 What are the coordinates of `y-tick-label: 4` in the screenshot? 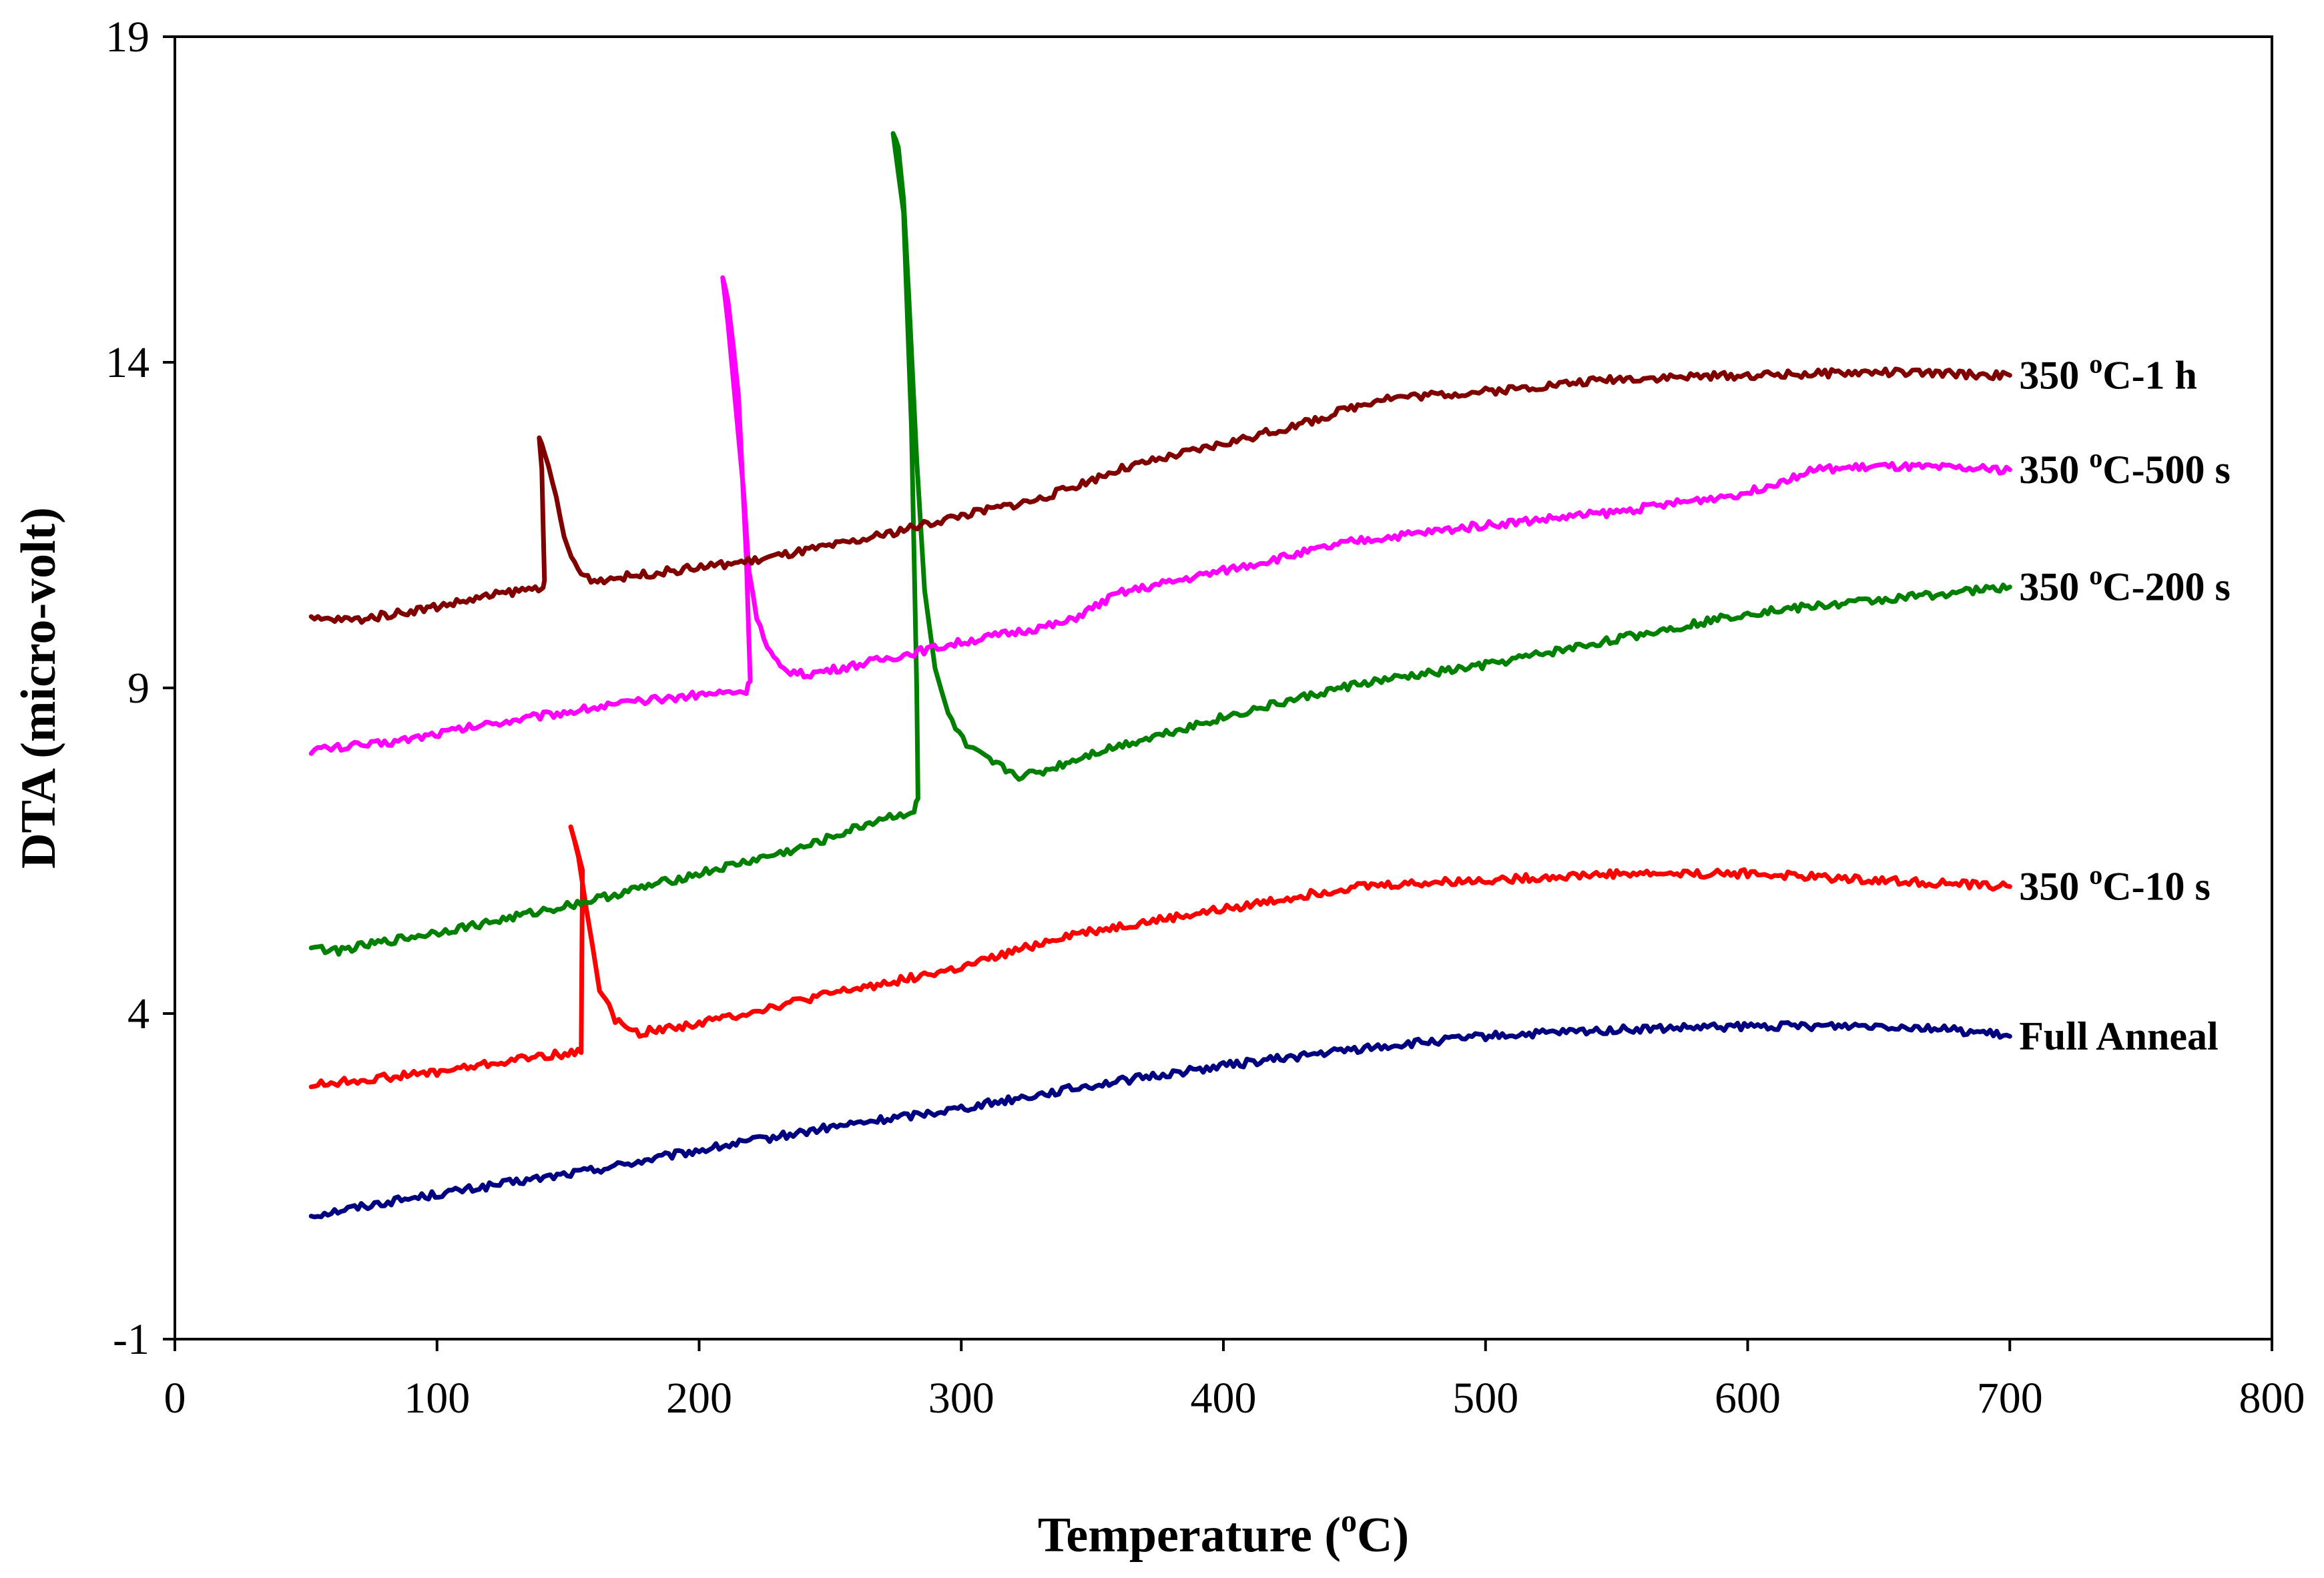 It's located at (138, 1014).